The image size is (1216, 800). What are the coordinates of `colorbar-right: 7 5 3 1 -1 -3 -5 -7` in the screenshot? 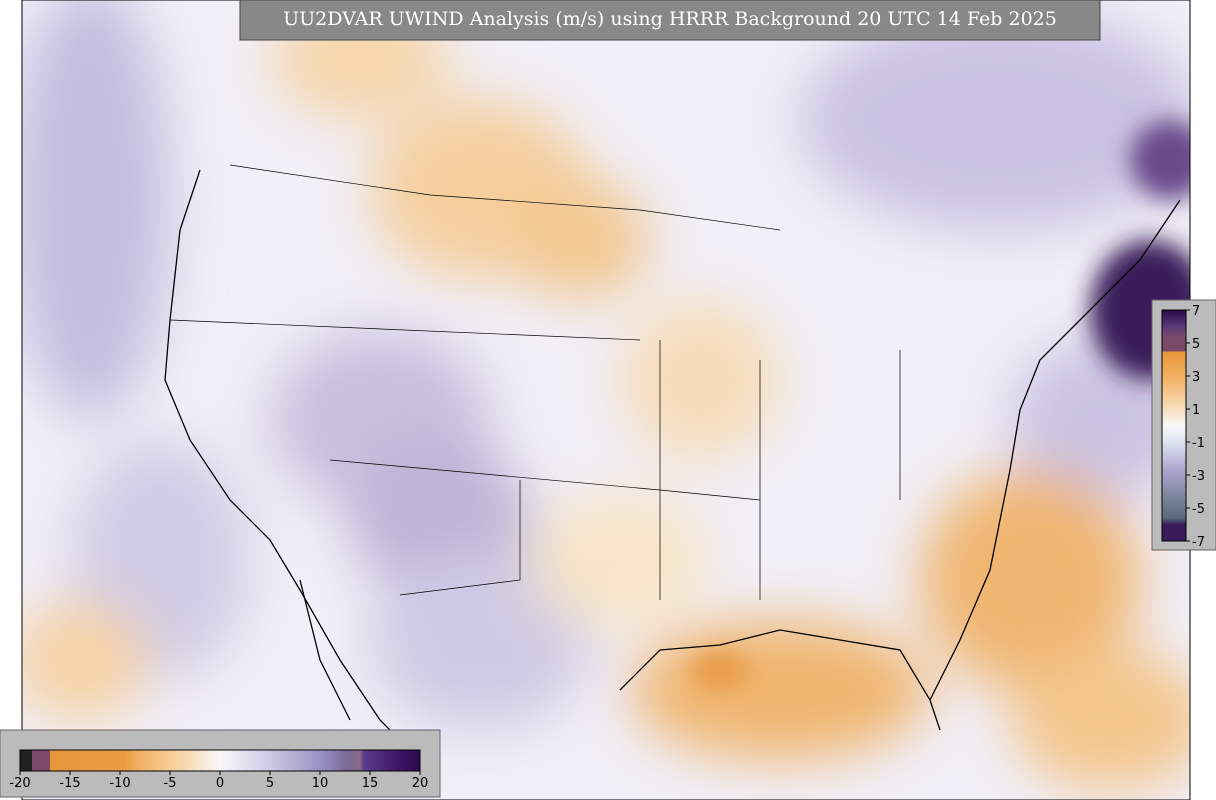 It's located at (1183, 425).